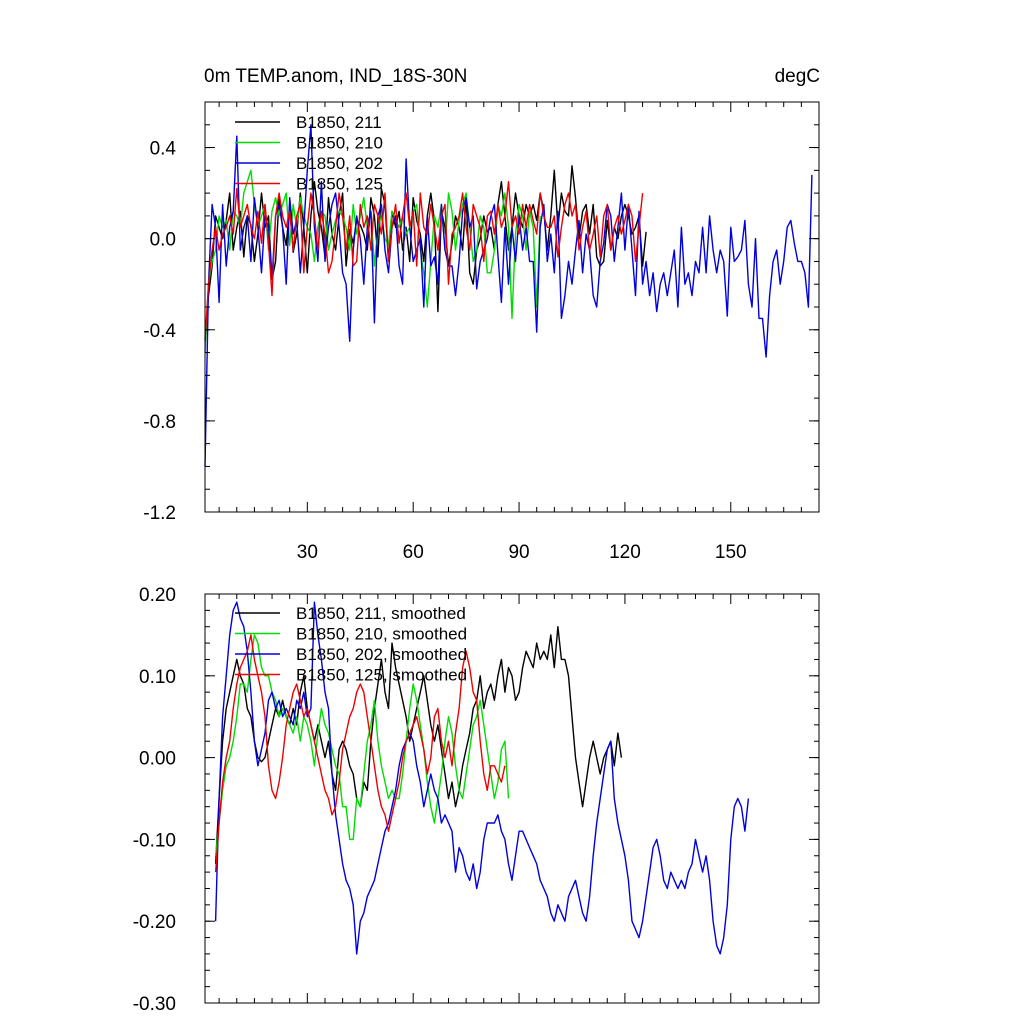 This screenshot has height=1024, width=1024. Describe the element at coordinates (339, 184) in the screenshot. I see `top-legend-label: B1850, 125` at that location.